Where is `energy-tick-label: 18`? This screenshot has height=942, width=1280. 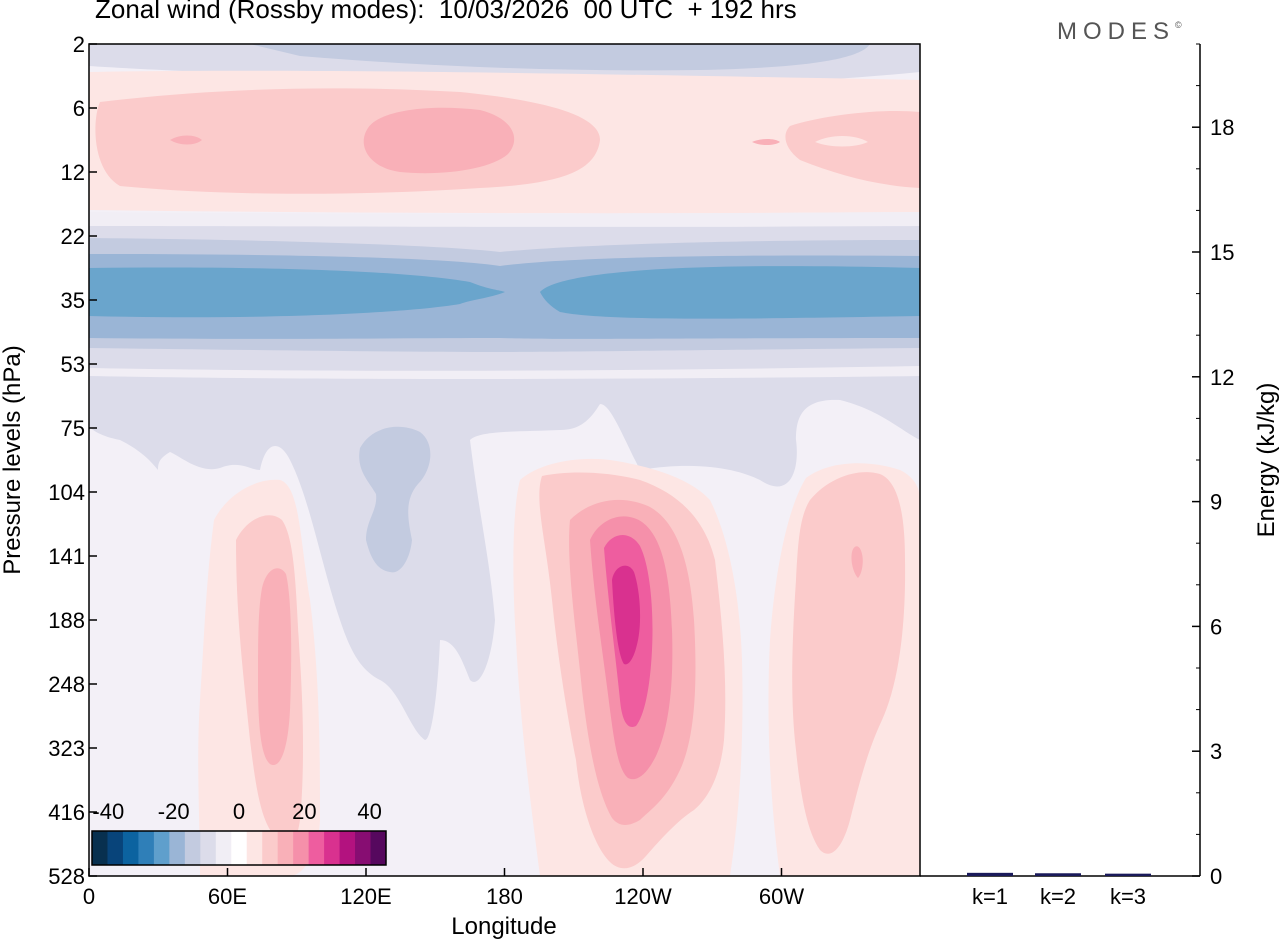 energy-tick-label: 18 is located at coordinates (1222, 127).